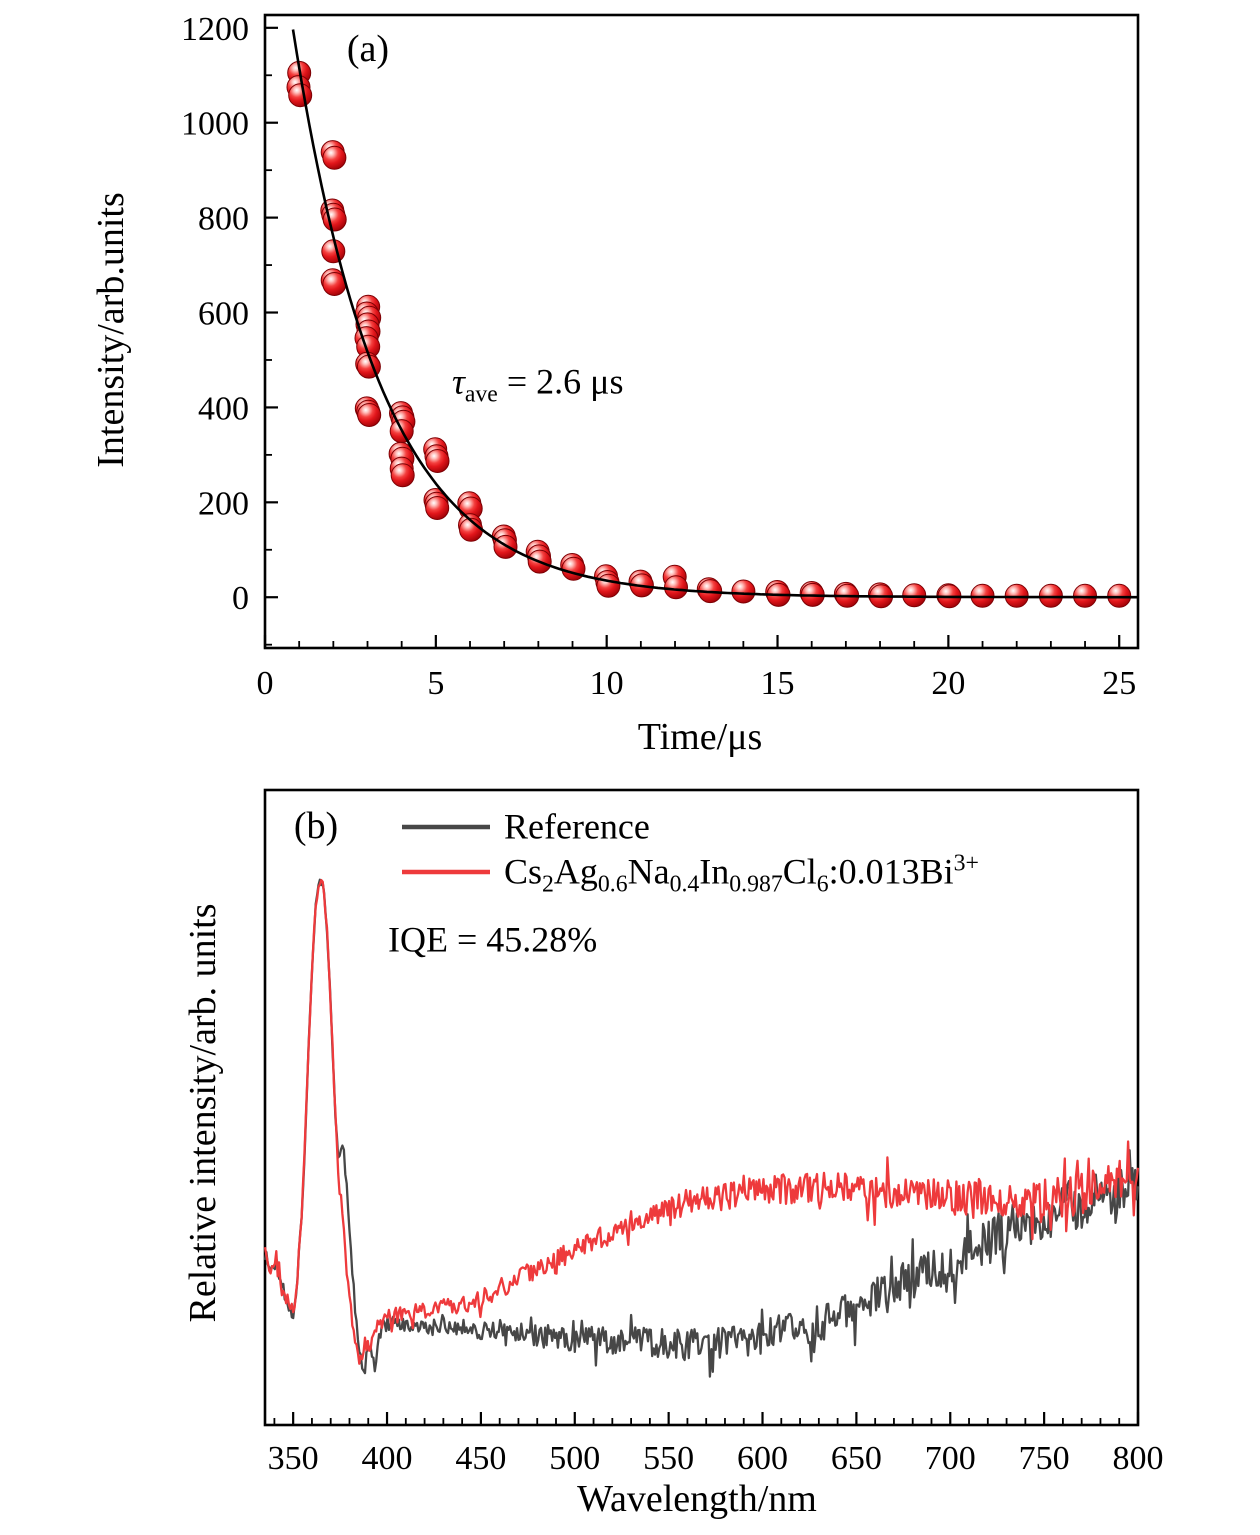 This screenshot has width=1260, height=1535. What do you see at coordinates (574, 1458) in the screenshot?
I see `svg-text: 500` at bounding box center [574, 1458].